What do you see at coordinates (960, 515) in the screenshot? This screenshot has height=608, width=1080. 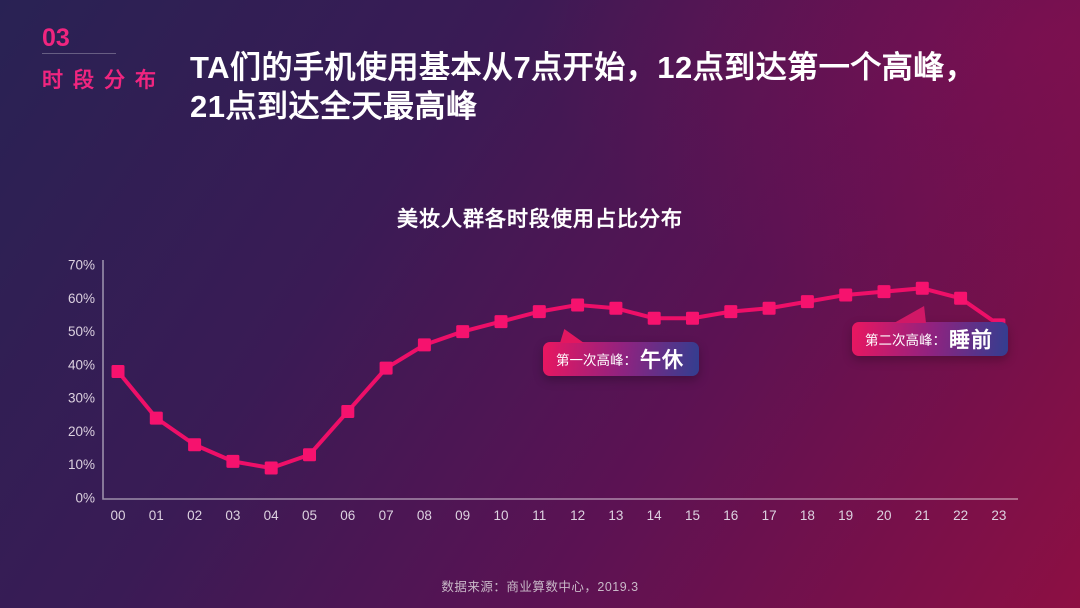 I see `x-axis-tick-label: 22` at bounding box center [960, 515].